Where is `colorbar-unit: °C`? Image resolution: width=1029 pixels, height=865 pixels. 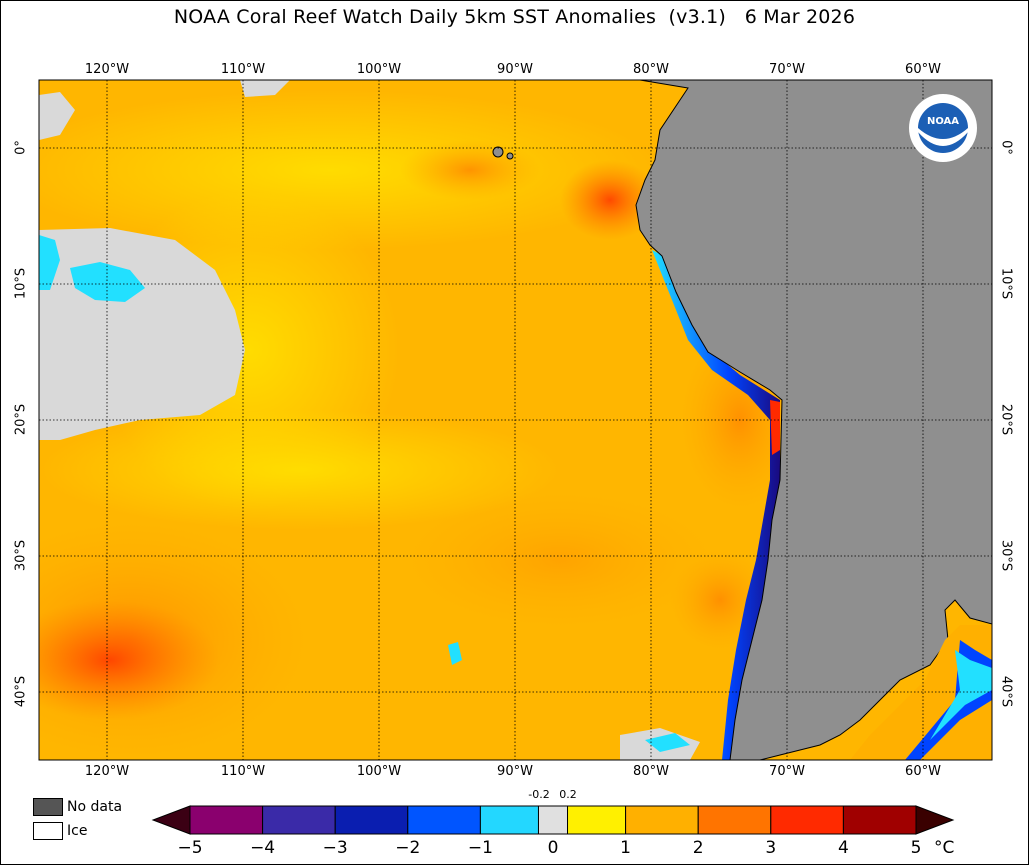 colorbar-unit: °C is located at coordinates (944, 848).